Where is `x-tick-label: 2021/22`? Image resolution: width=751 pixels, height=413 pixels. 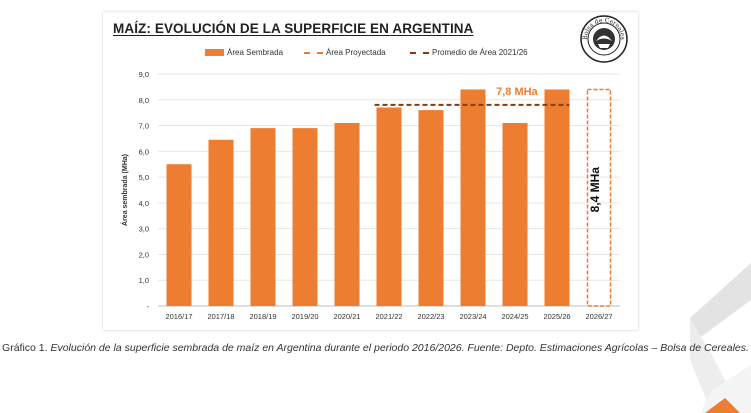 x-tick-label: 2021/22 is located at coordinates (388, 316).